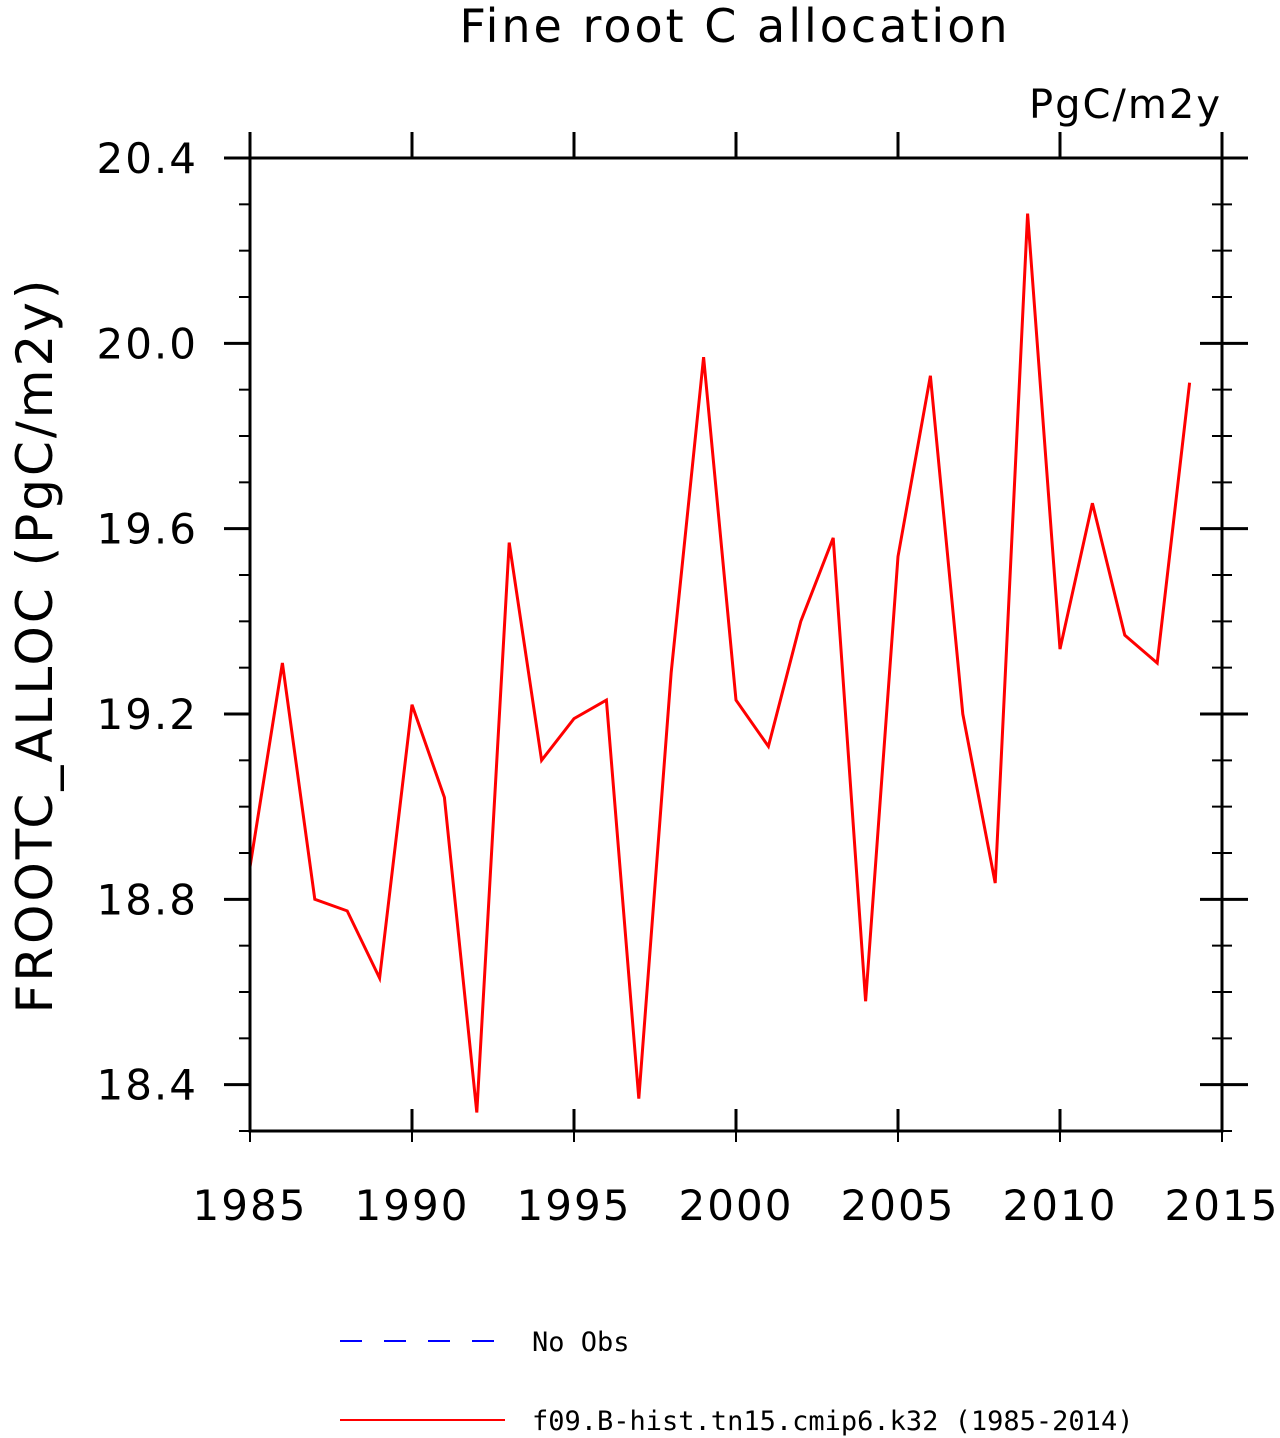  What do you see at coordinates (250, 1205) in the screenshot?
I see `x-tick-label: 1985` at bounding box center [250, 1205].